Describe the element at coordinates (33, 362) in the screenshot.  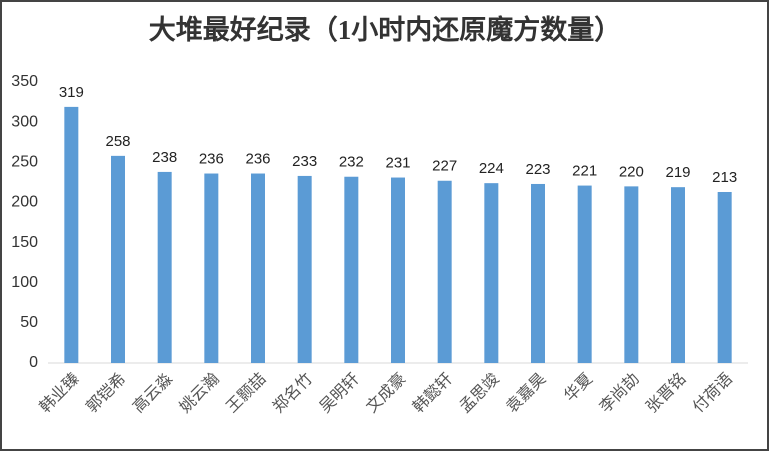
I see `y-tick-label: 0` at that location.